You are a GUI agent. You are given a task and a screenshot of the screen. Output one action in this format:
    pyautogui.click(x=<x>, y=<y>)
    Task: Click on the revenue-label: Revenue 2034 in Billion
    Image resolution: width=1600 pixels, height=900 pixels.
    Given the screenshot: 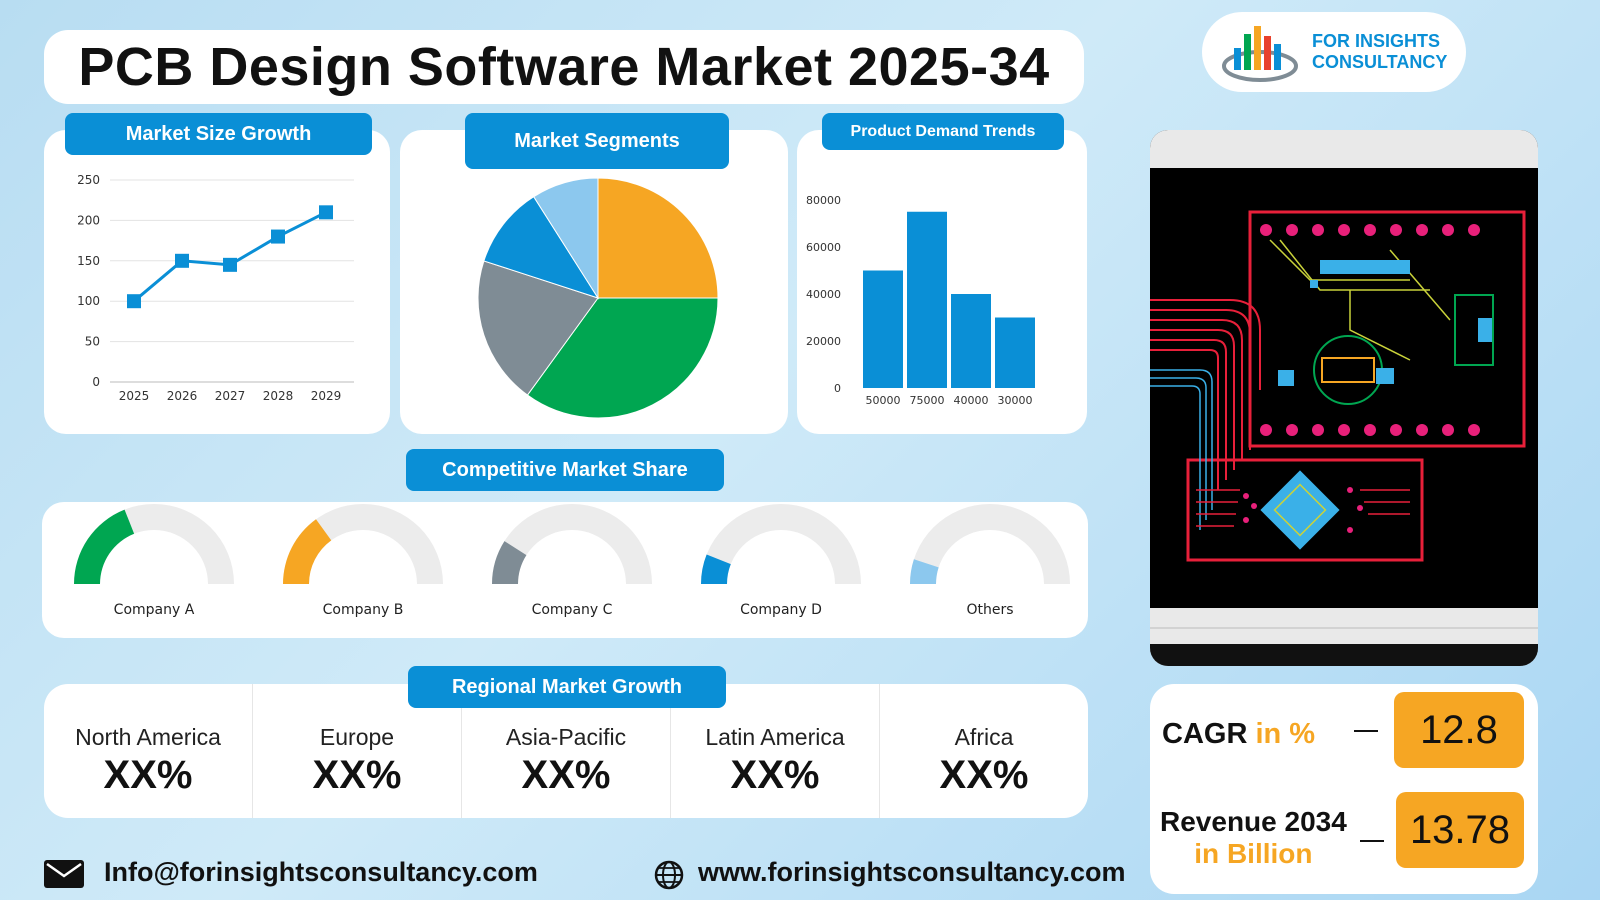 What is the action you would take?
    pyautogui.click(x=1253, y=838)
    